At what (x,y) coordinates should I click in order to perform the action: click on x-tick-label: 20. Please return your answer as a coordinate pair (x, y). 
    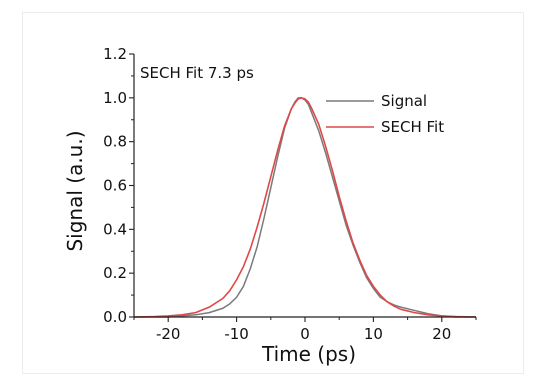
    Looking at the image, I should click on (441, 334).